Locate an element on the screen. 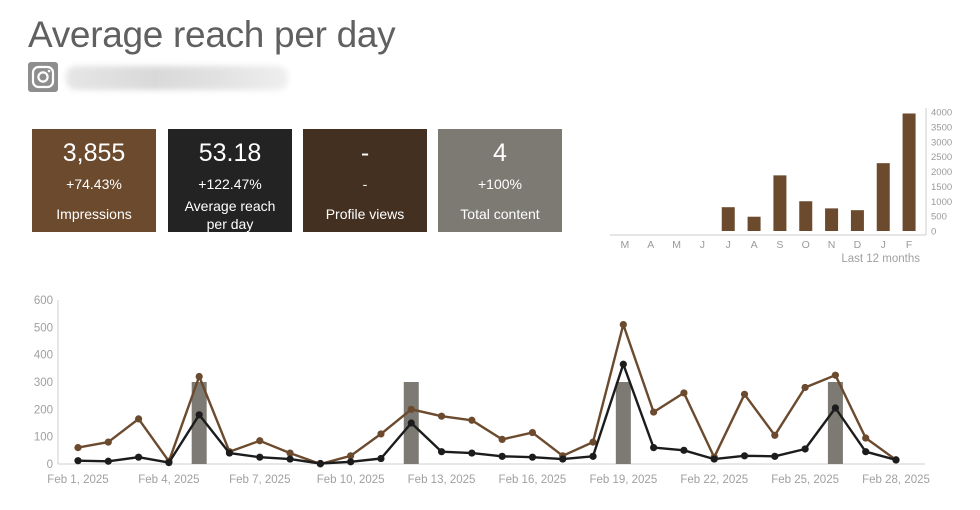 This screenshot has width=980, height=510. y-tick-label: 400 is located at coordinates (43, 356).